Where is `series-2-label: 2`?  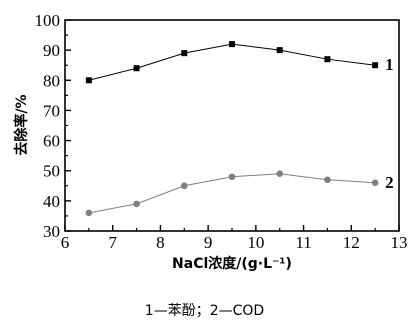
series-2-label: 2 is located at coordinates (389, 182).